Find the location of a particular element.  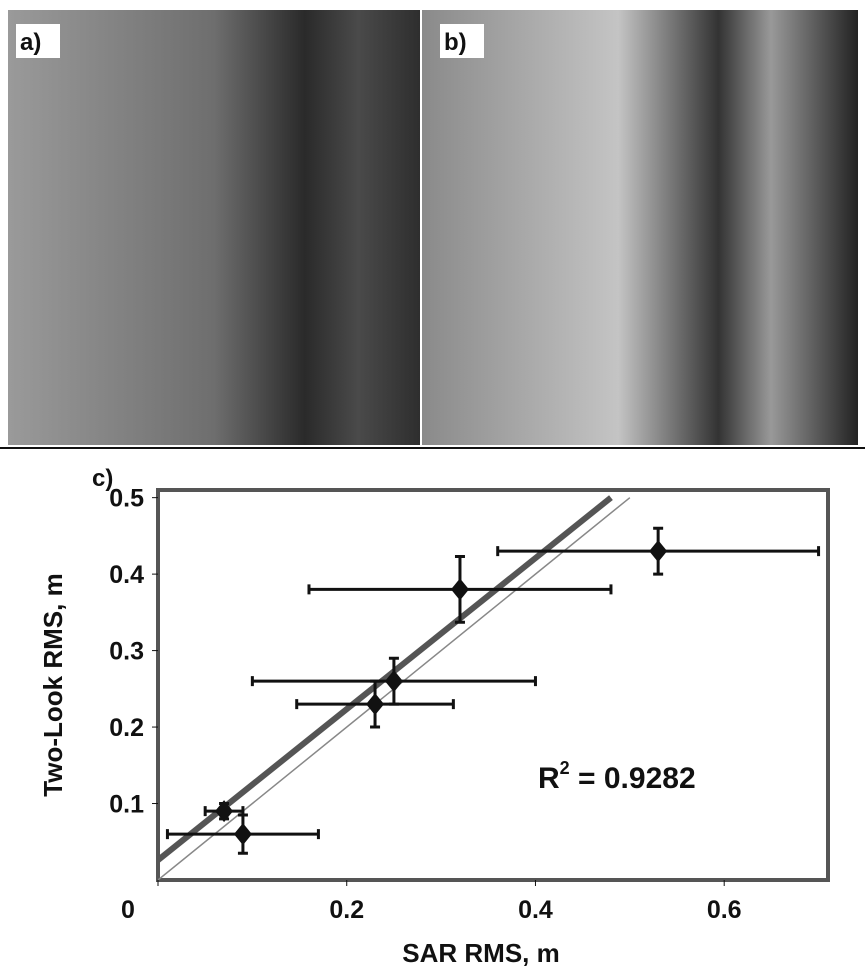

annotation-part: 2 is located at coordinates (565, 768).